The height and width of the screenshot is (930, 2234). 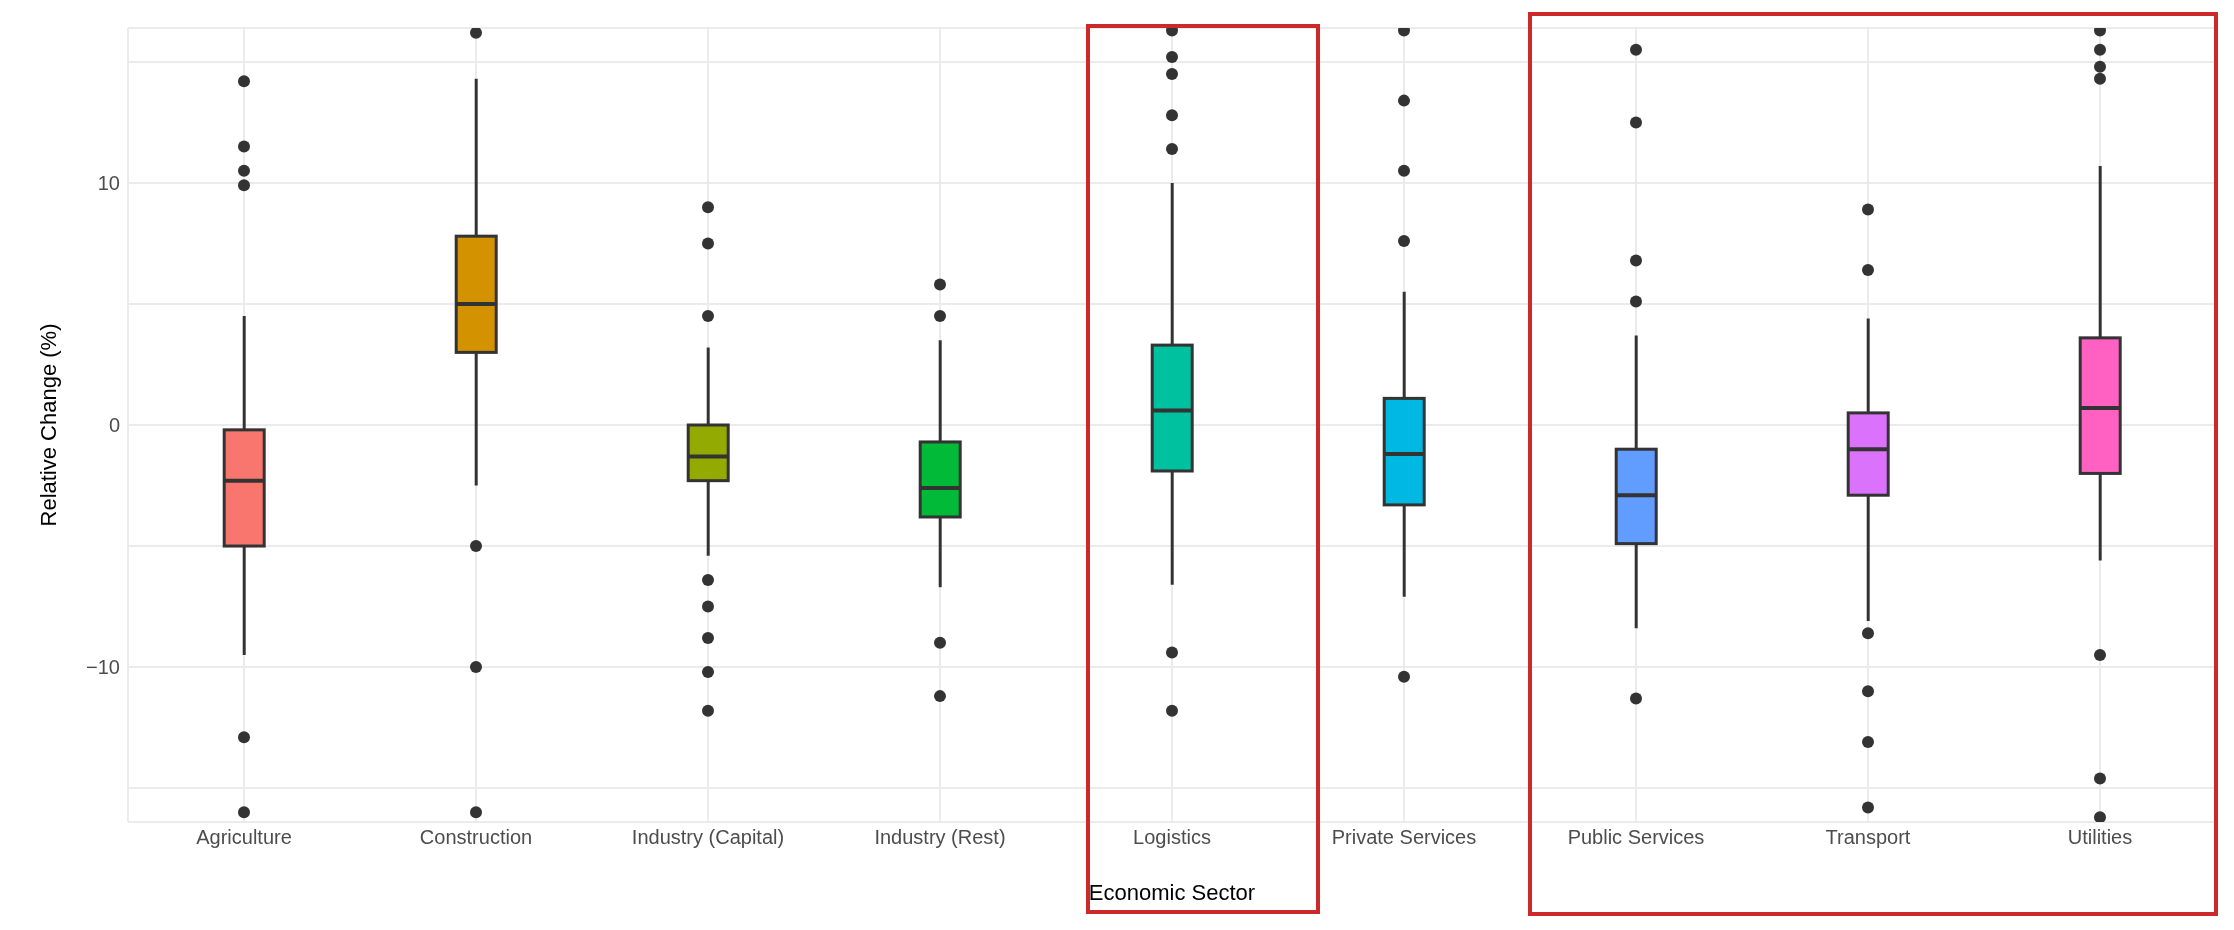 I want to click on x-axis-title: Economic Sector, so click(x=1172, y=892).